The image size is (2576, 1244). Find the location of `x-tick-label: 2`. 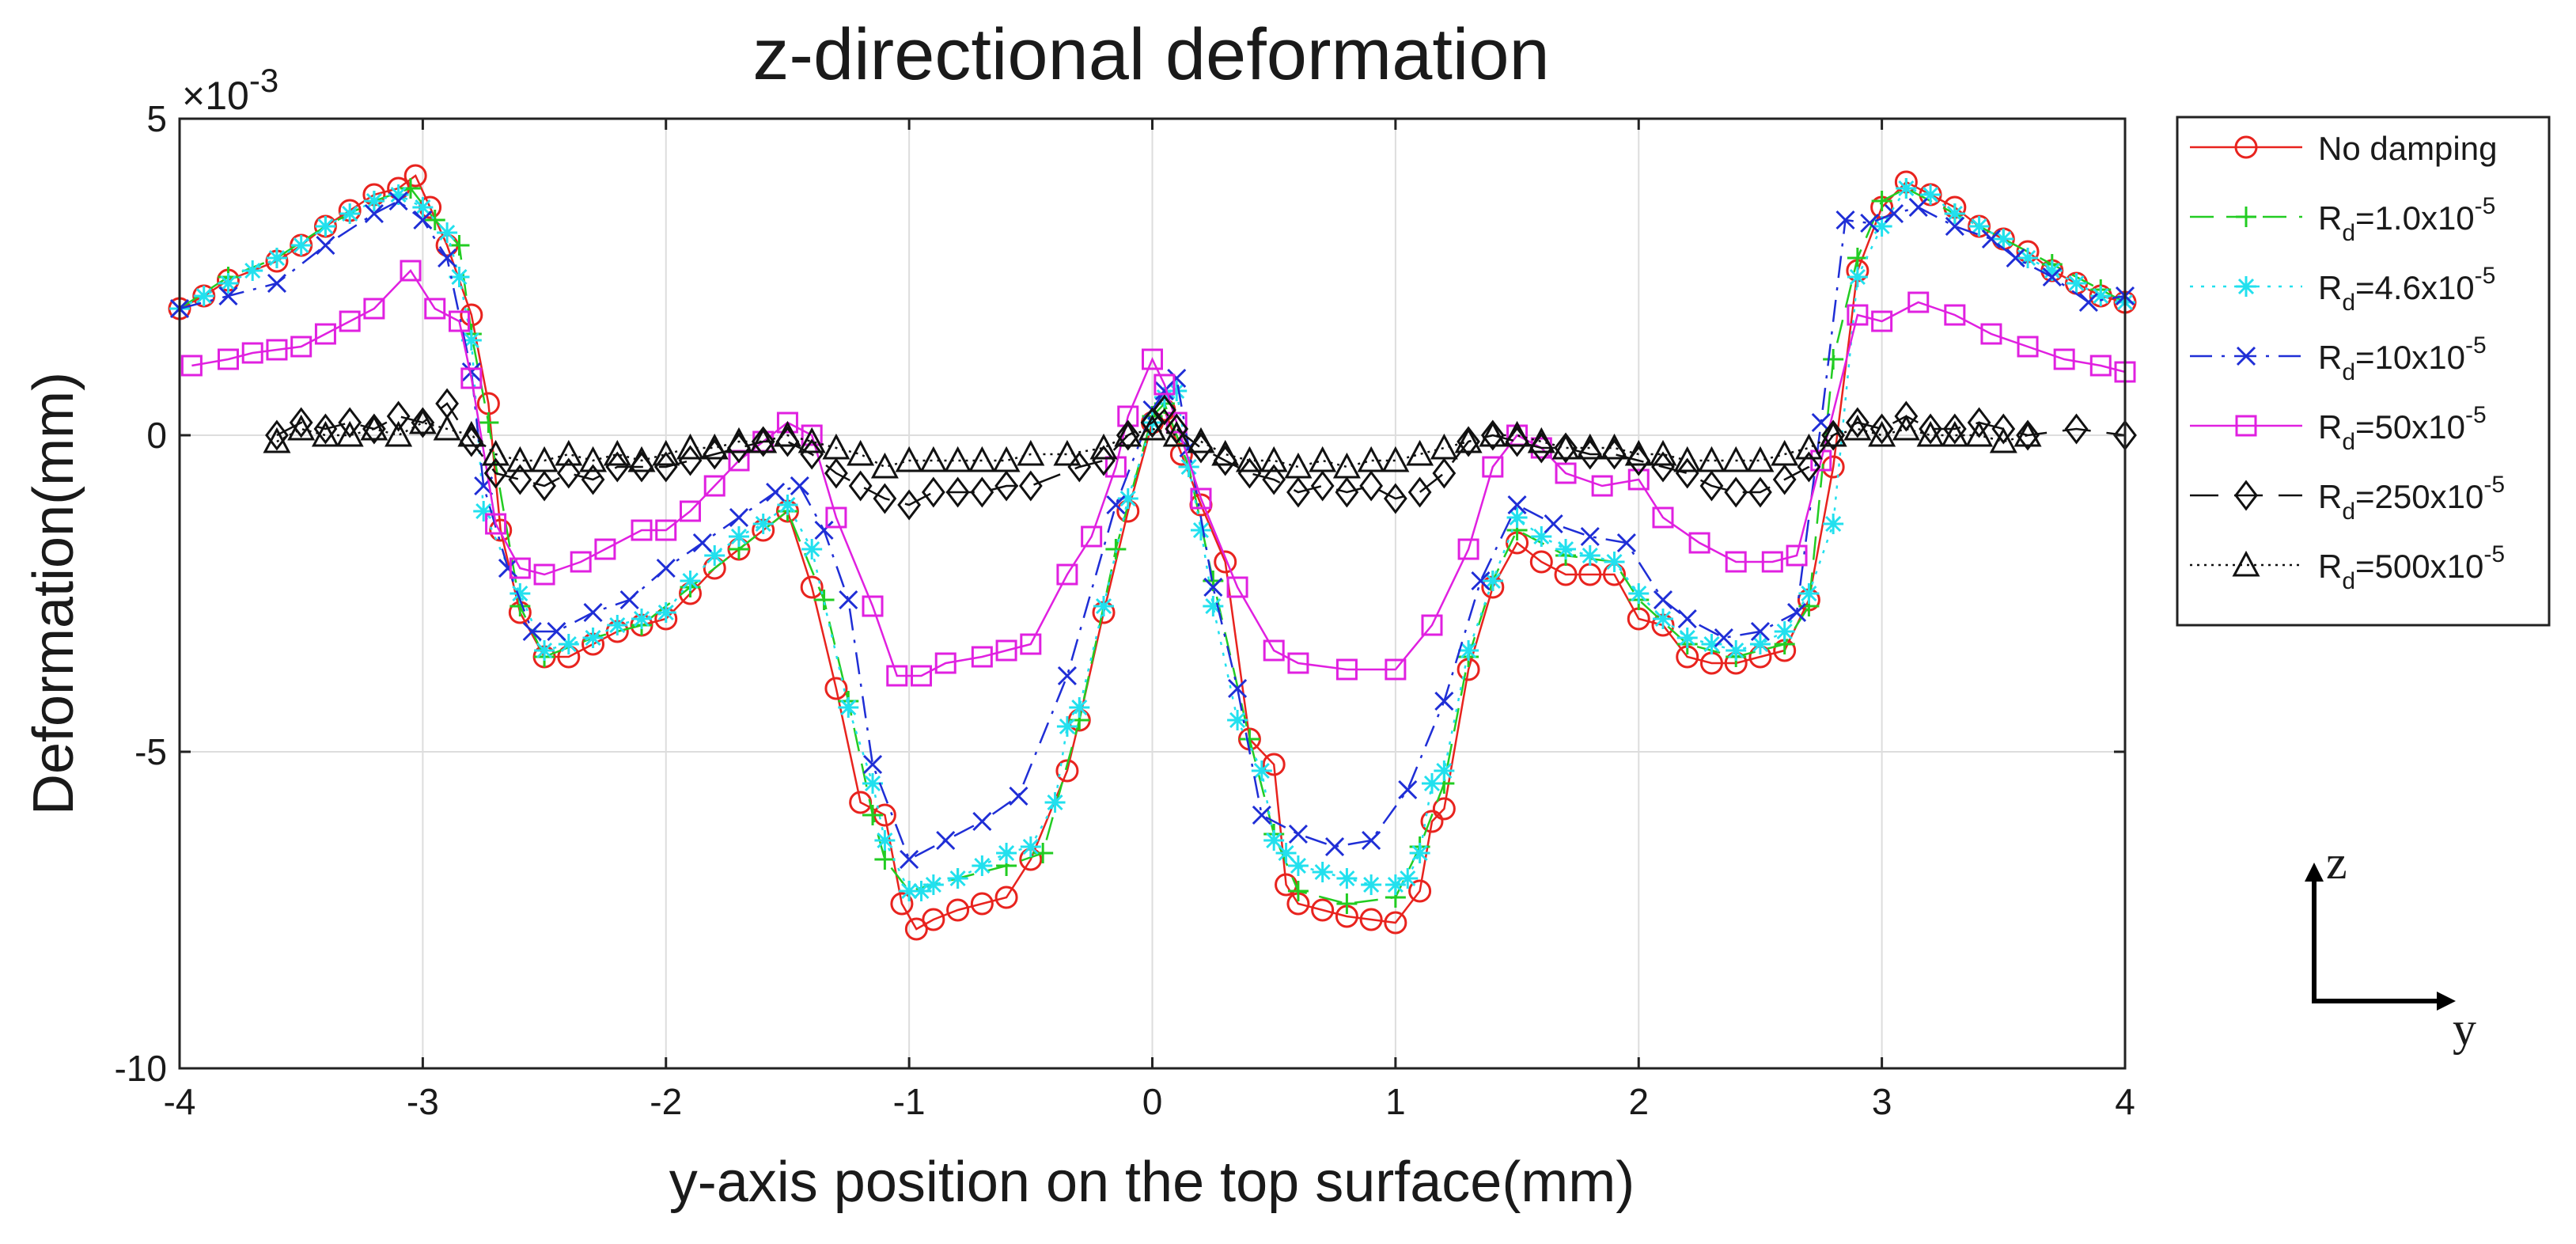

x-tick-label: 2 is located at coordinates (1638, 1101).